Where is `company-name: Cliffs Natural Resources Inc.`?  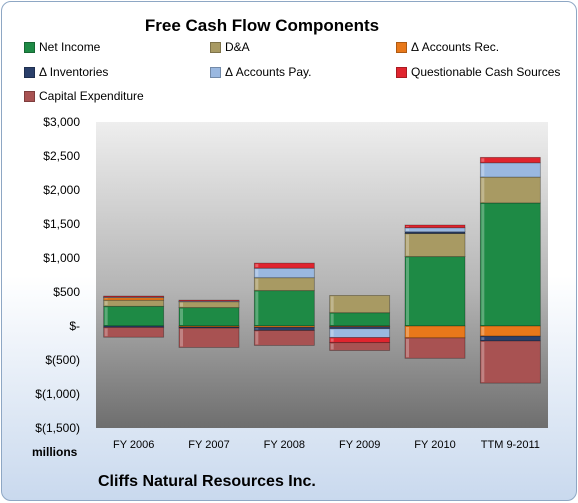 company-name: Cliffs Natural Resources Inc. is located at coordinates (207, 482).